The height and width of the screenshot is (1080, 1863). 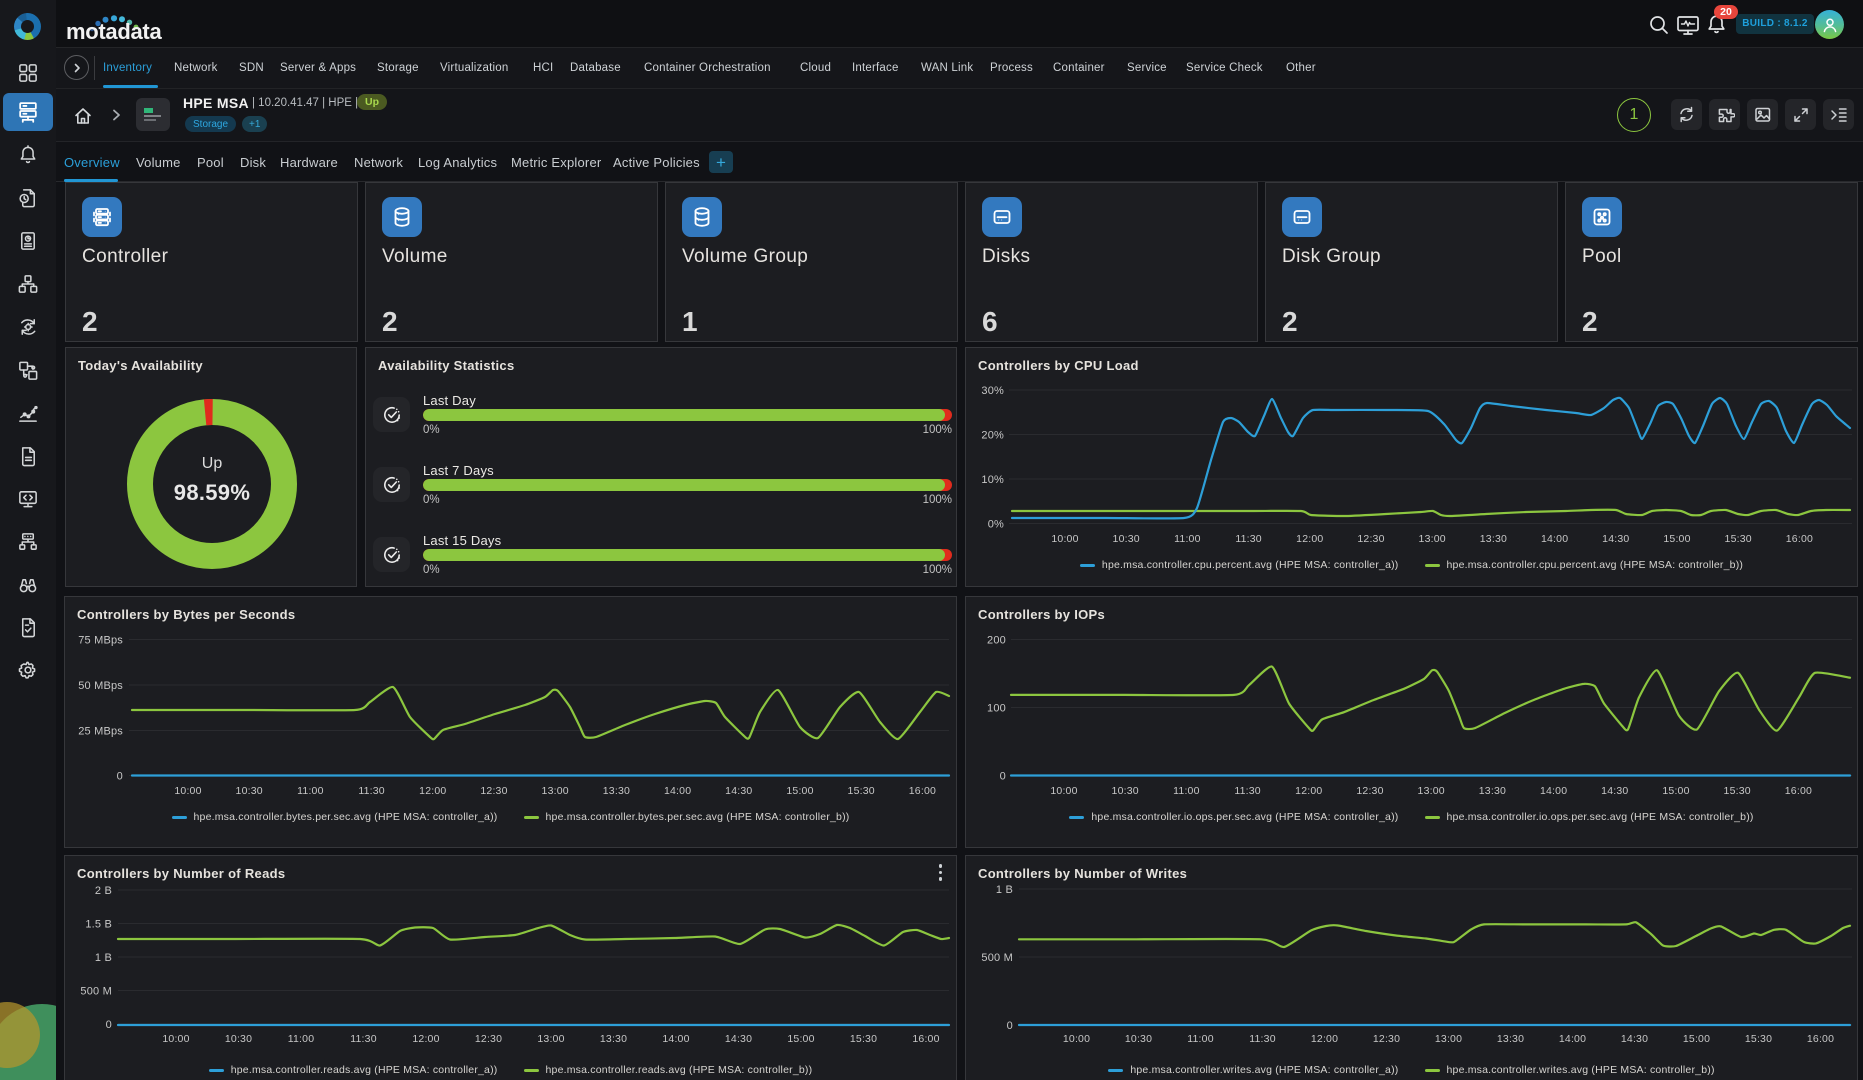 I want to click on svg-text: 25 MBps, so click(x=100, y=732).